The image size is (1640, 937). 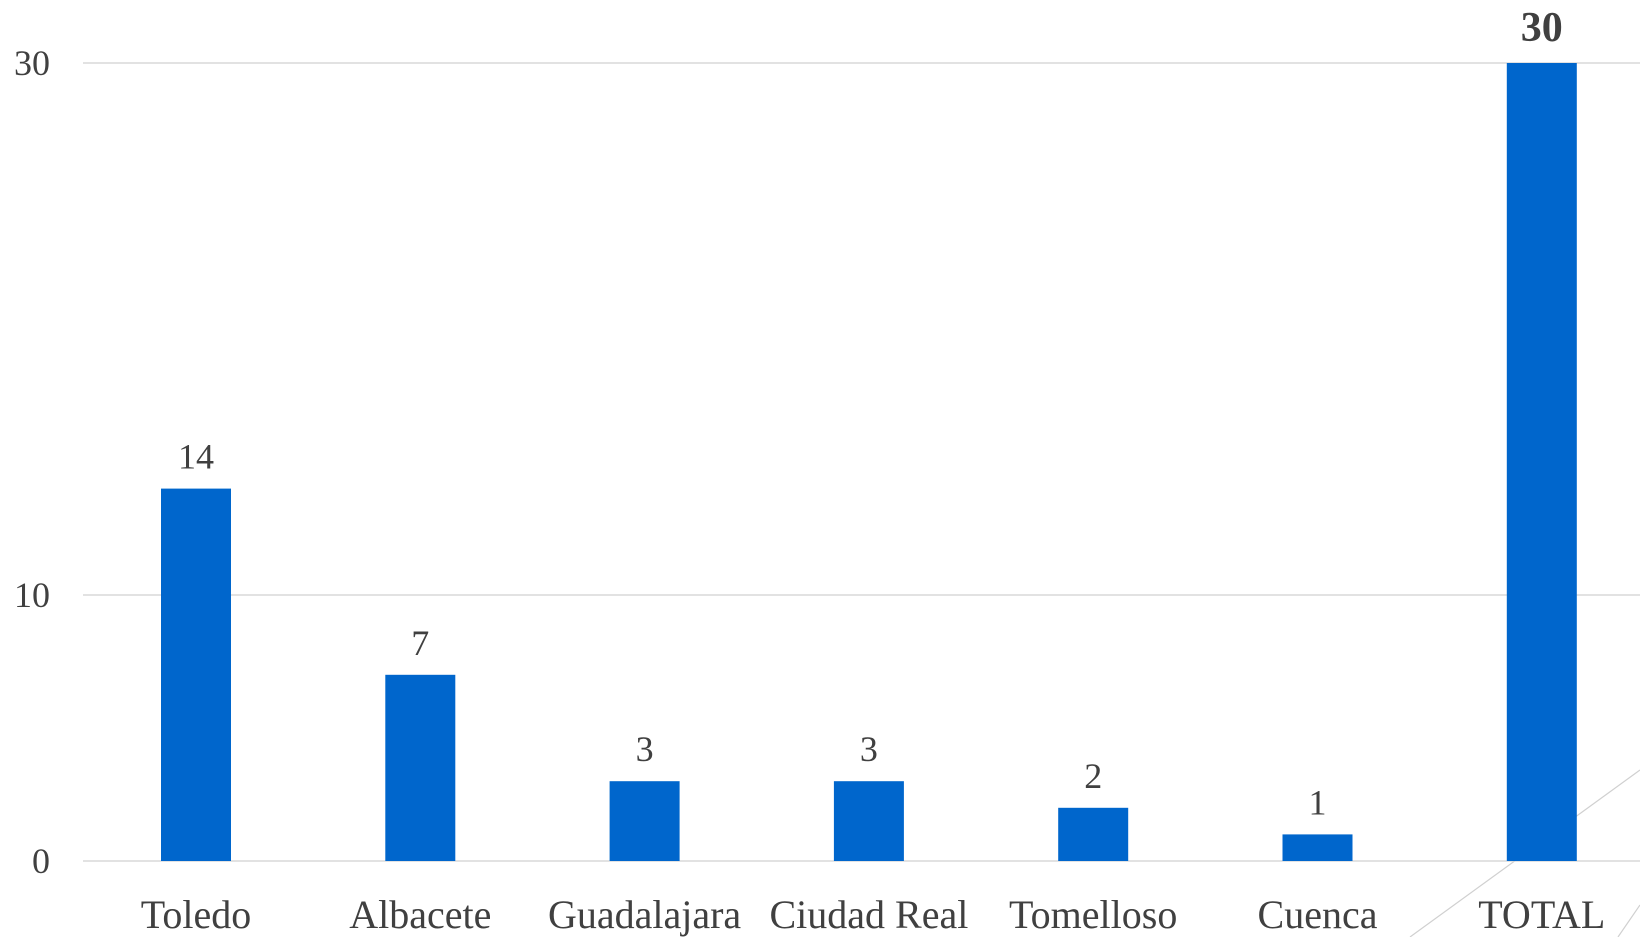 I want to click on data-label: 2, so click(x=1093, y=776).